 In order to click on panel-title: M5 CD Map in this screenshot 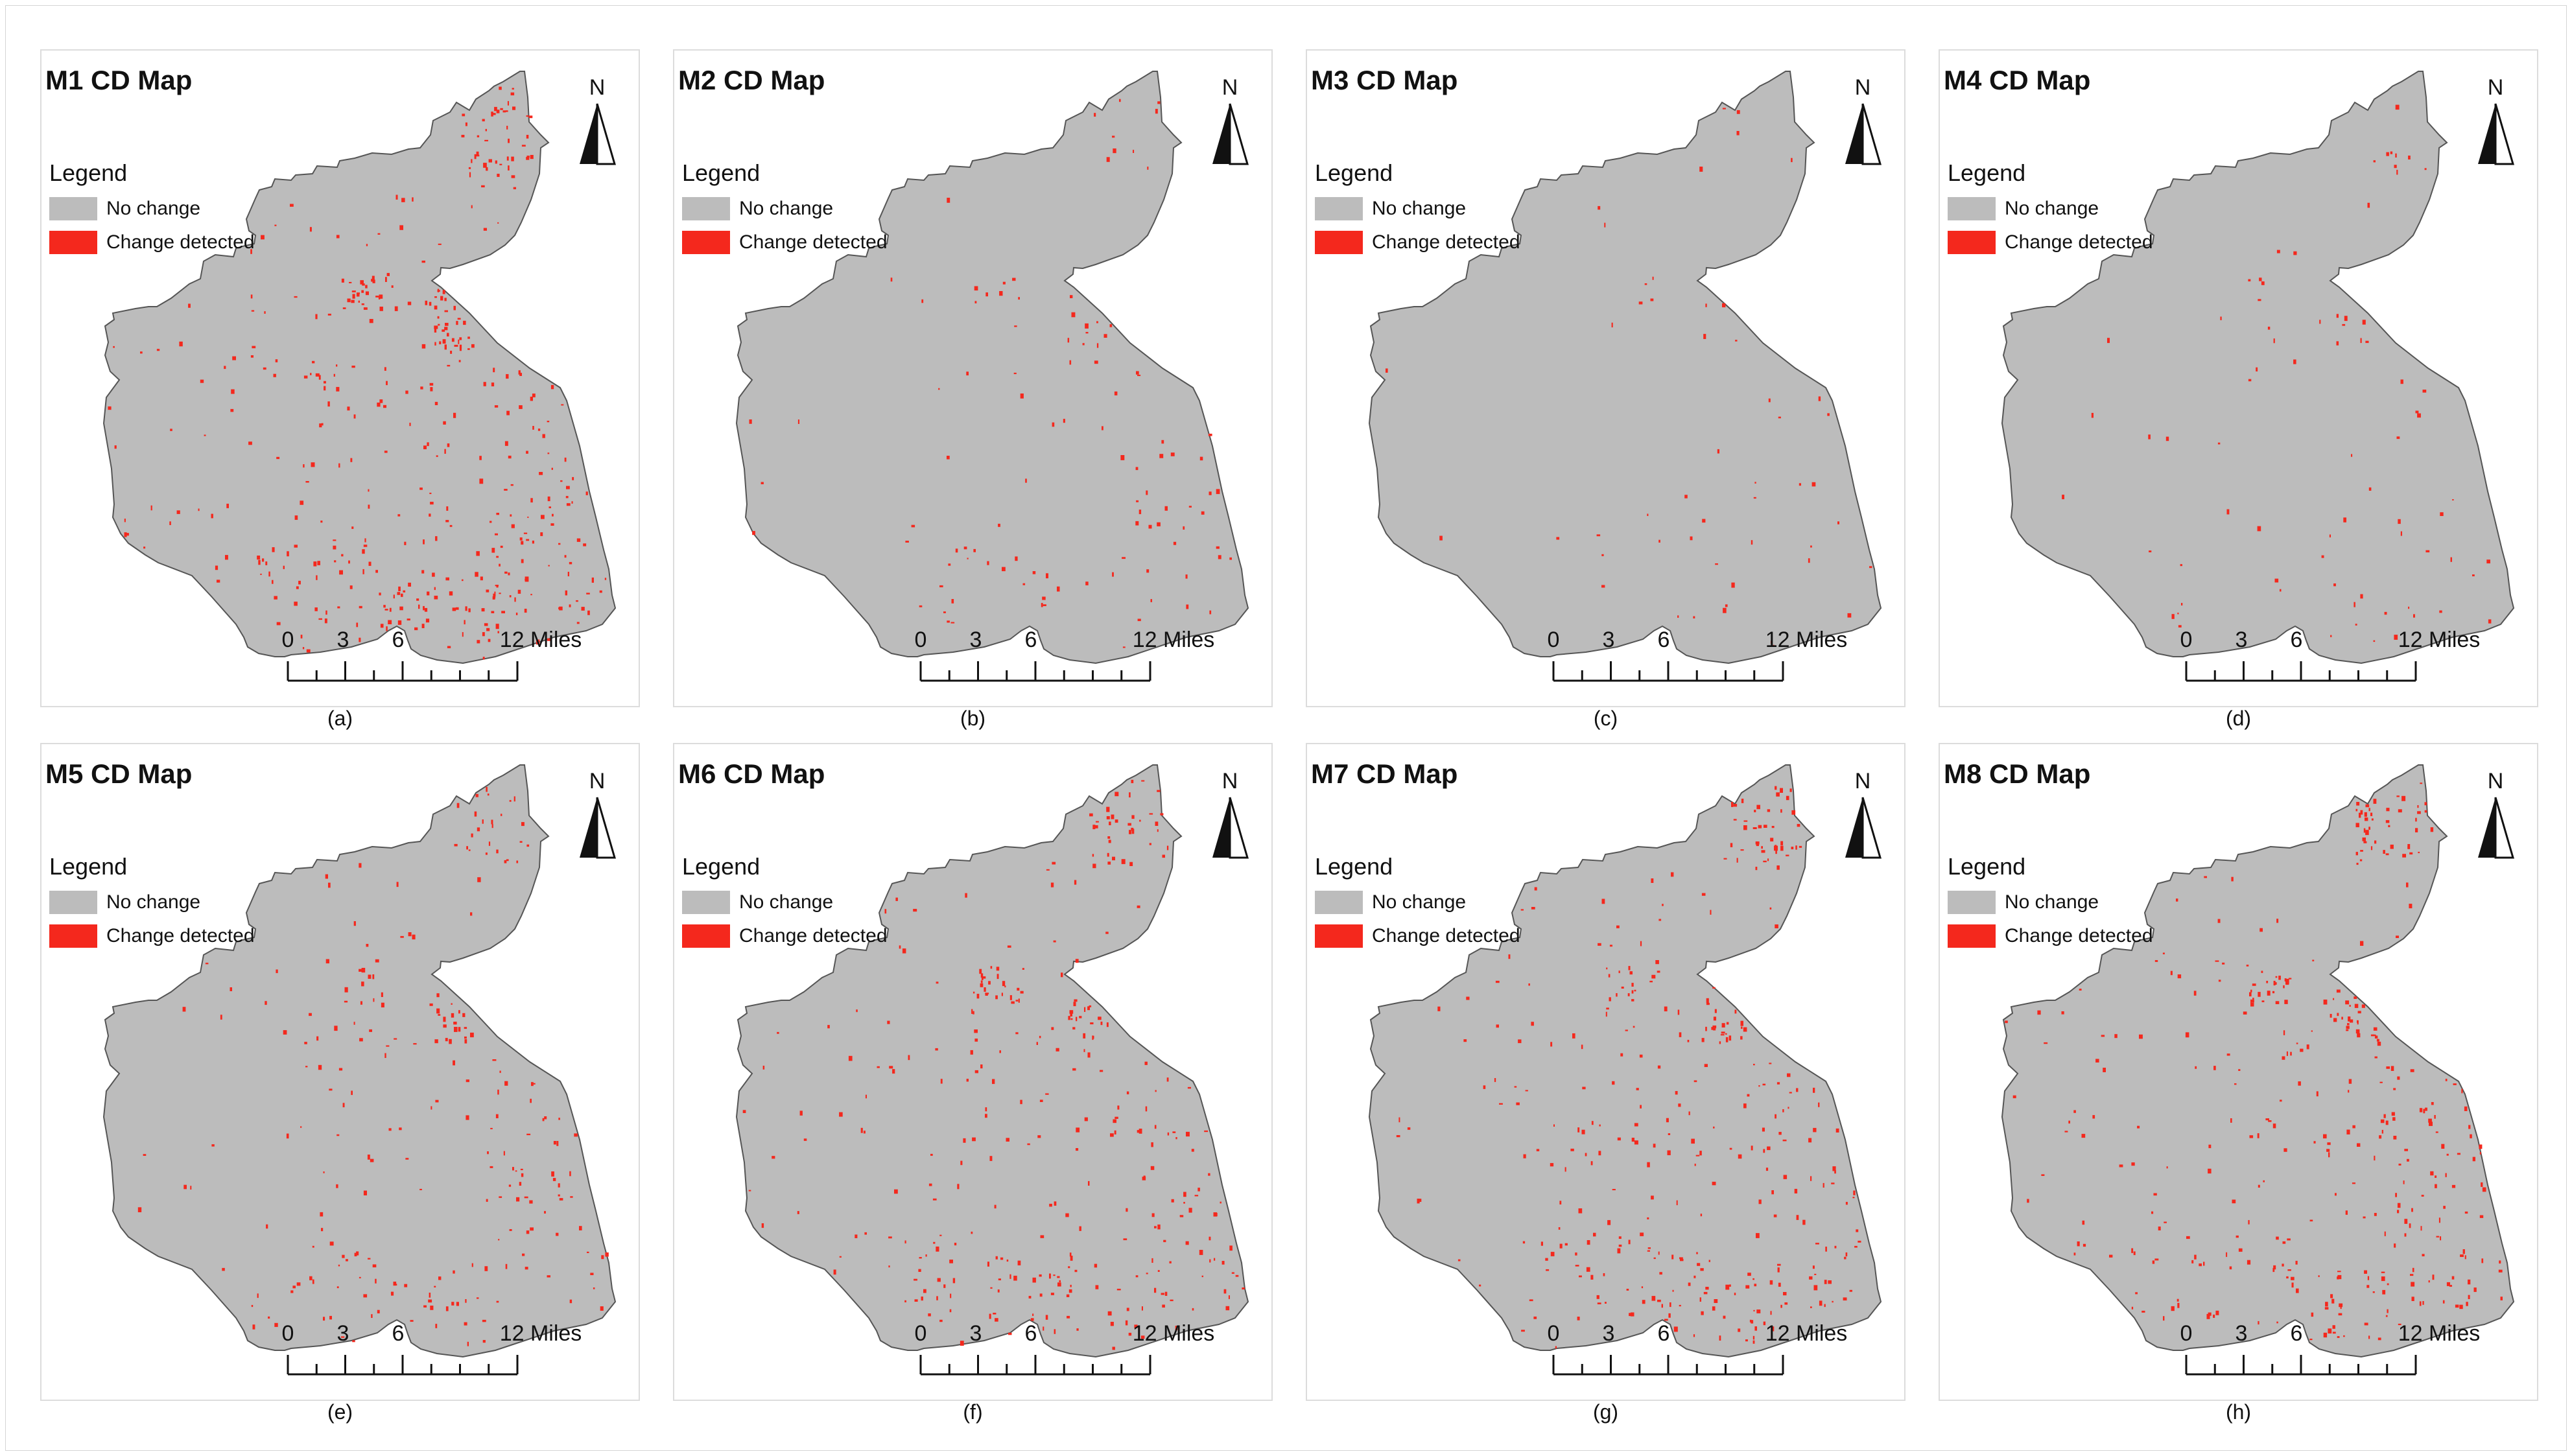, I will do `click(119, 773)`.